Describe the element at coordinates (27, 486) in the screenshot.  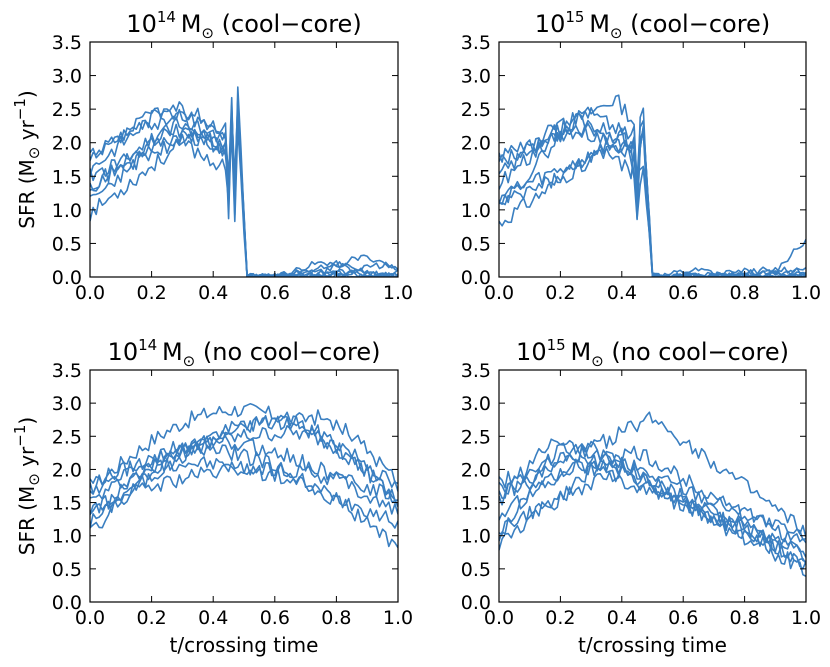
I see `y-axis-label: SFR (M⊙ yr−1)` at that location.